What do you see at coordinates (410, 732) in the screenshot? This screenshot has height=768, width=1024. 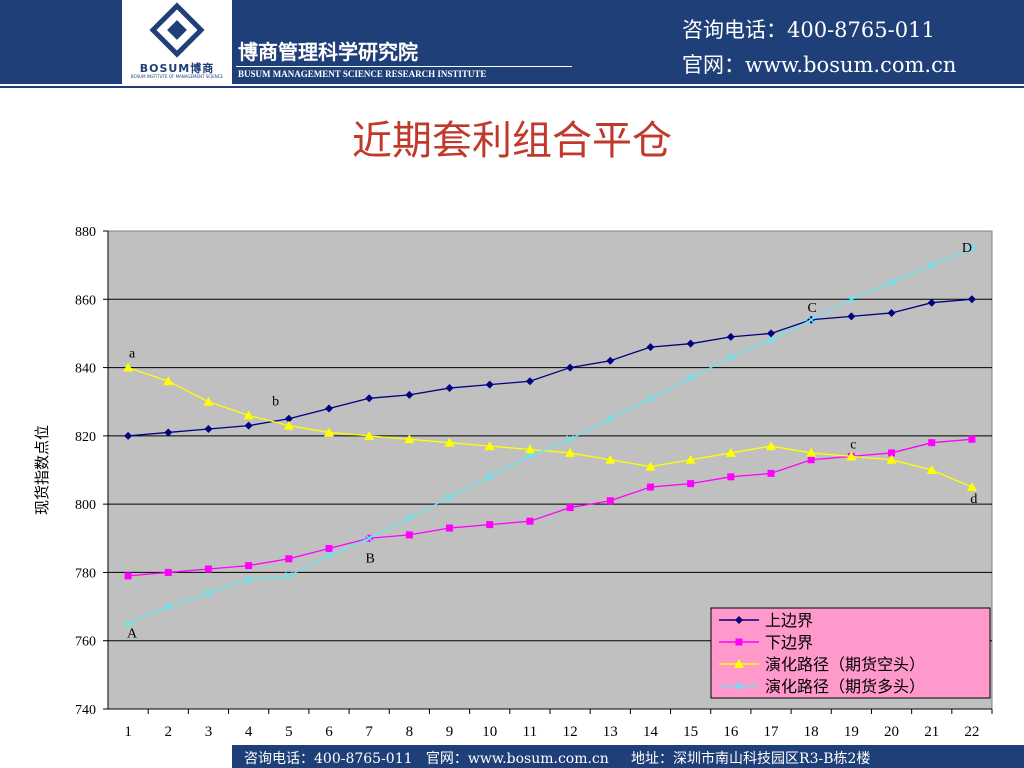 I see `x-tick-label: 8` at bounding box center [410, 732].